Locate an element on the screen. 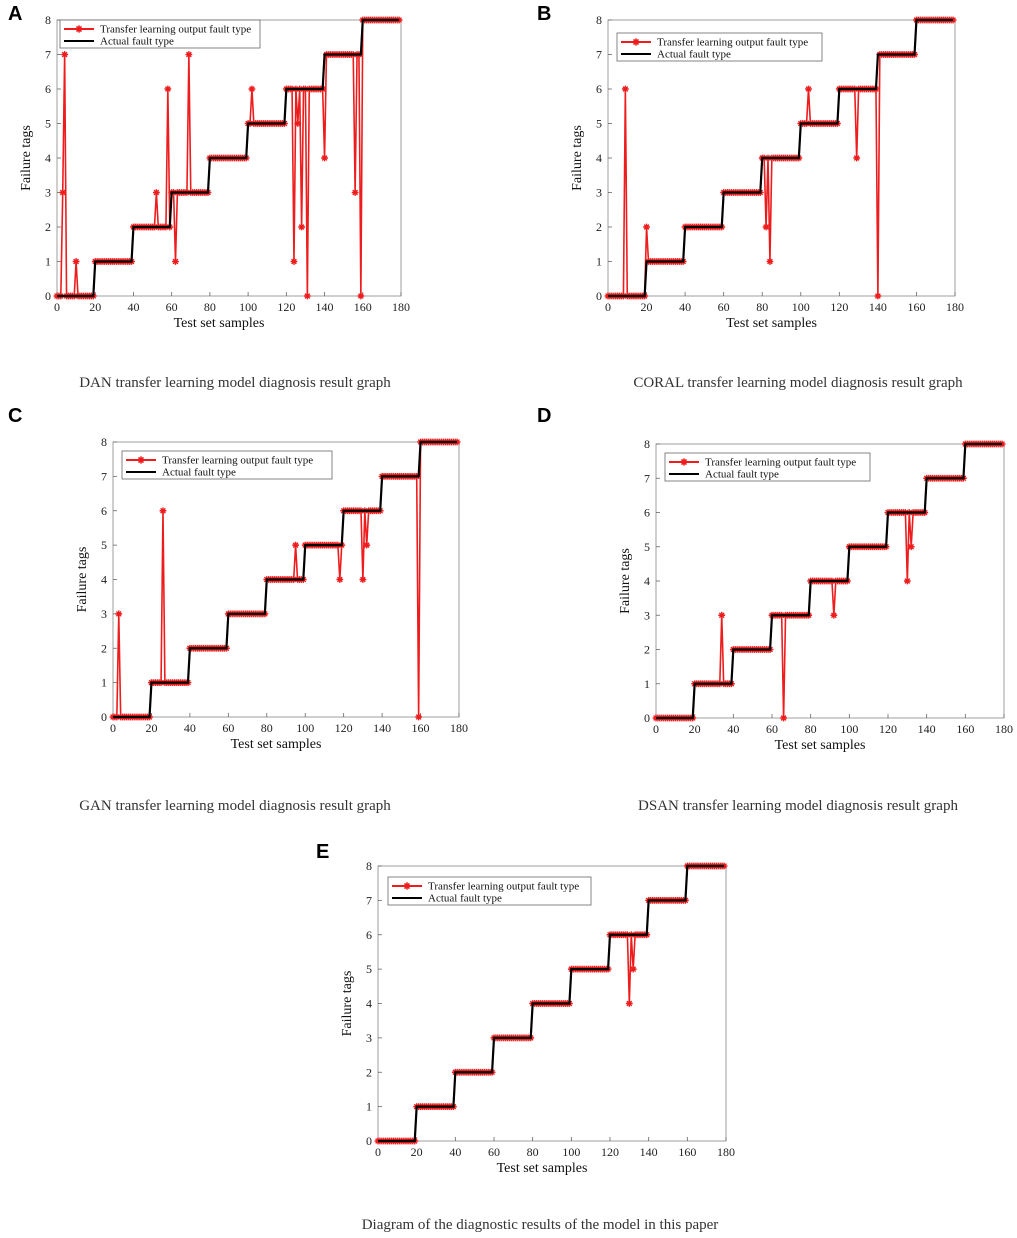 The width and height of the screenshot is (1017, 1238). x-tick-label: 140 is located at coordinates (382, 728).